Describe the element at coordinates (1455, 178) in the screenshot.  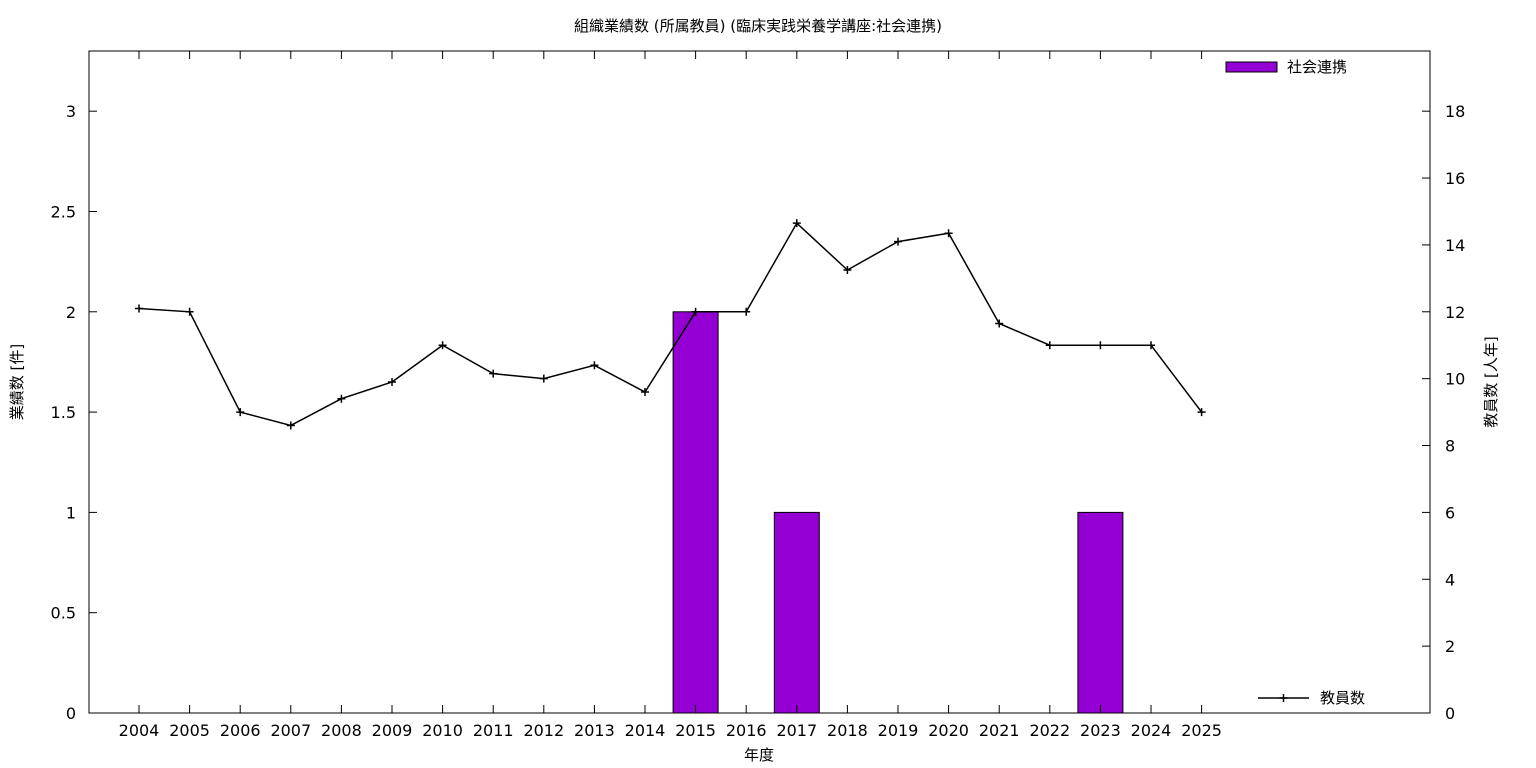
I see `y2-tick-label: 16` at that location.